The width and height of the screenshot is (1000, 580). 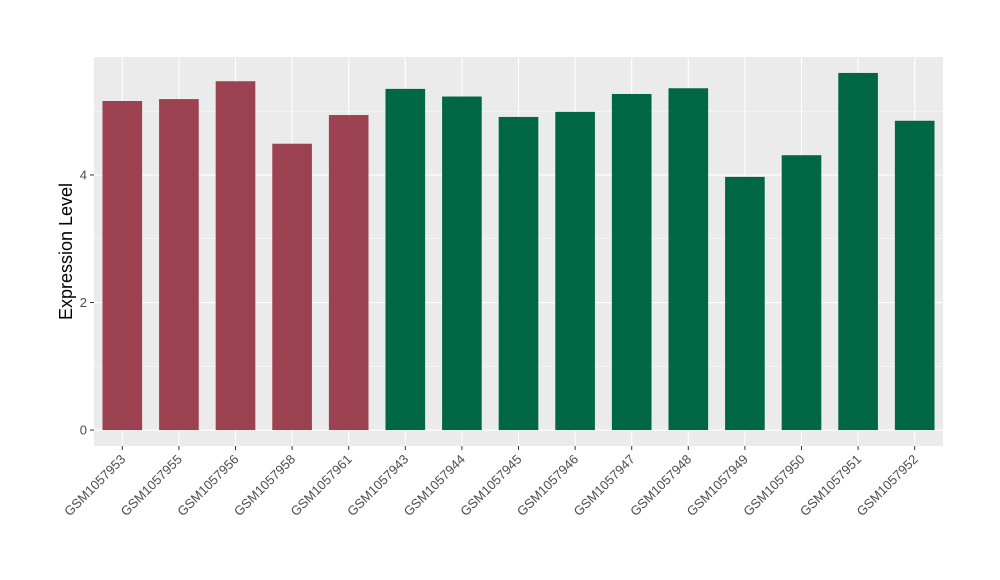 I want to click on y-axis: 0 2 4, so click(x=87, y=302).